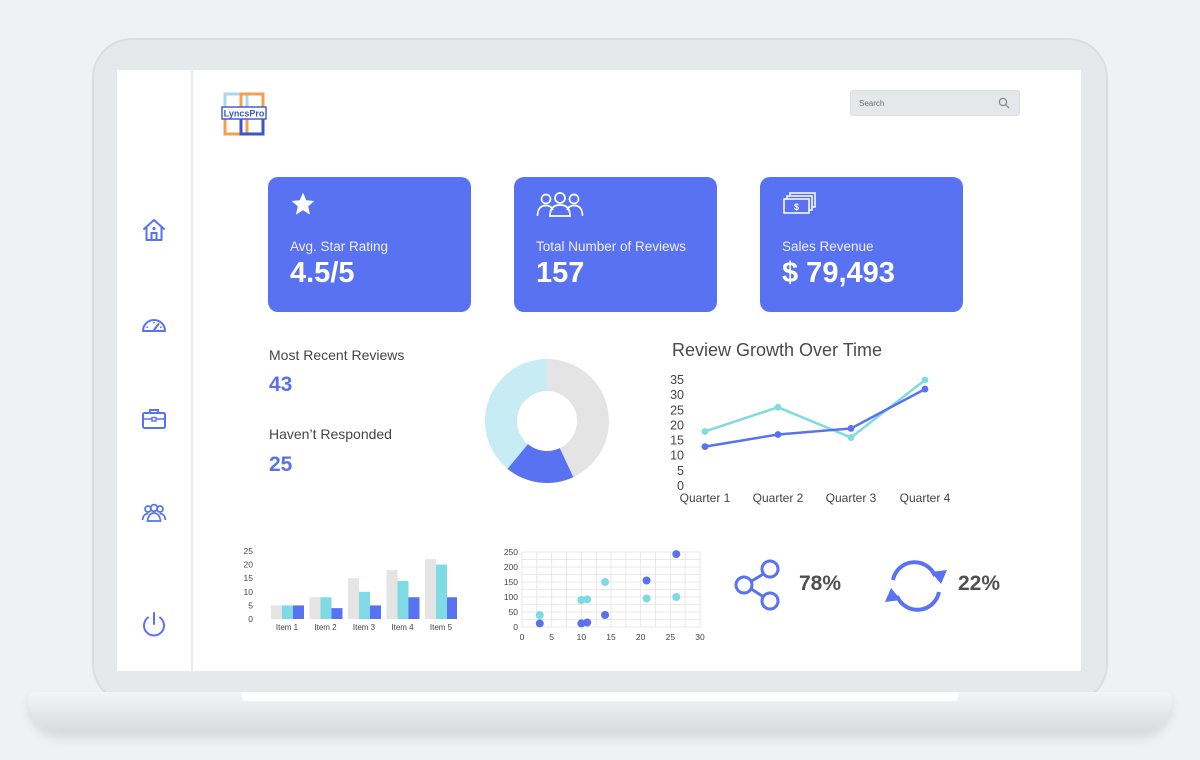 Image resolution: width=1200 pixels, height=760 pixels. I want to click on power-icon, so click(154, 624).